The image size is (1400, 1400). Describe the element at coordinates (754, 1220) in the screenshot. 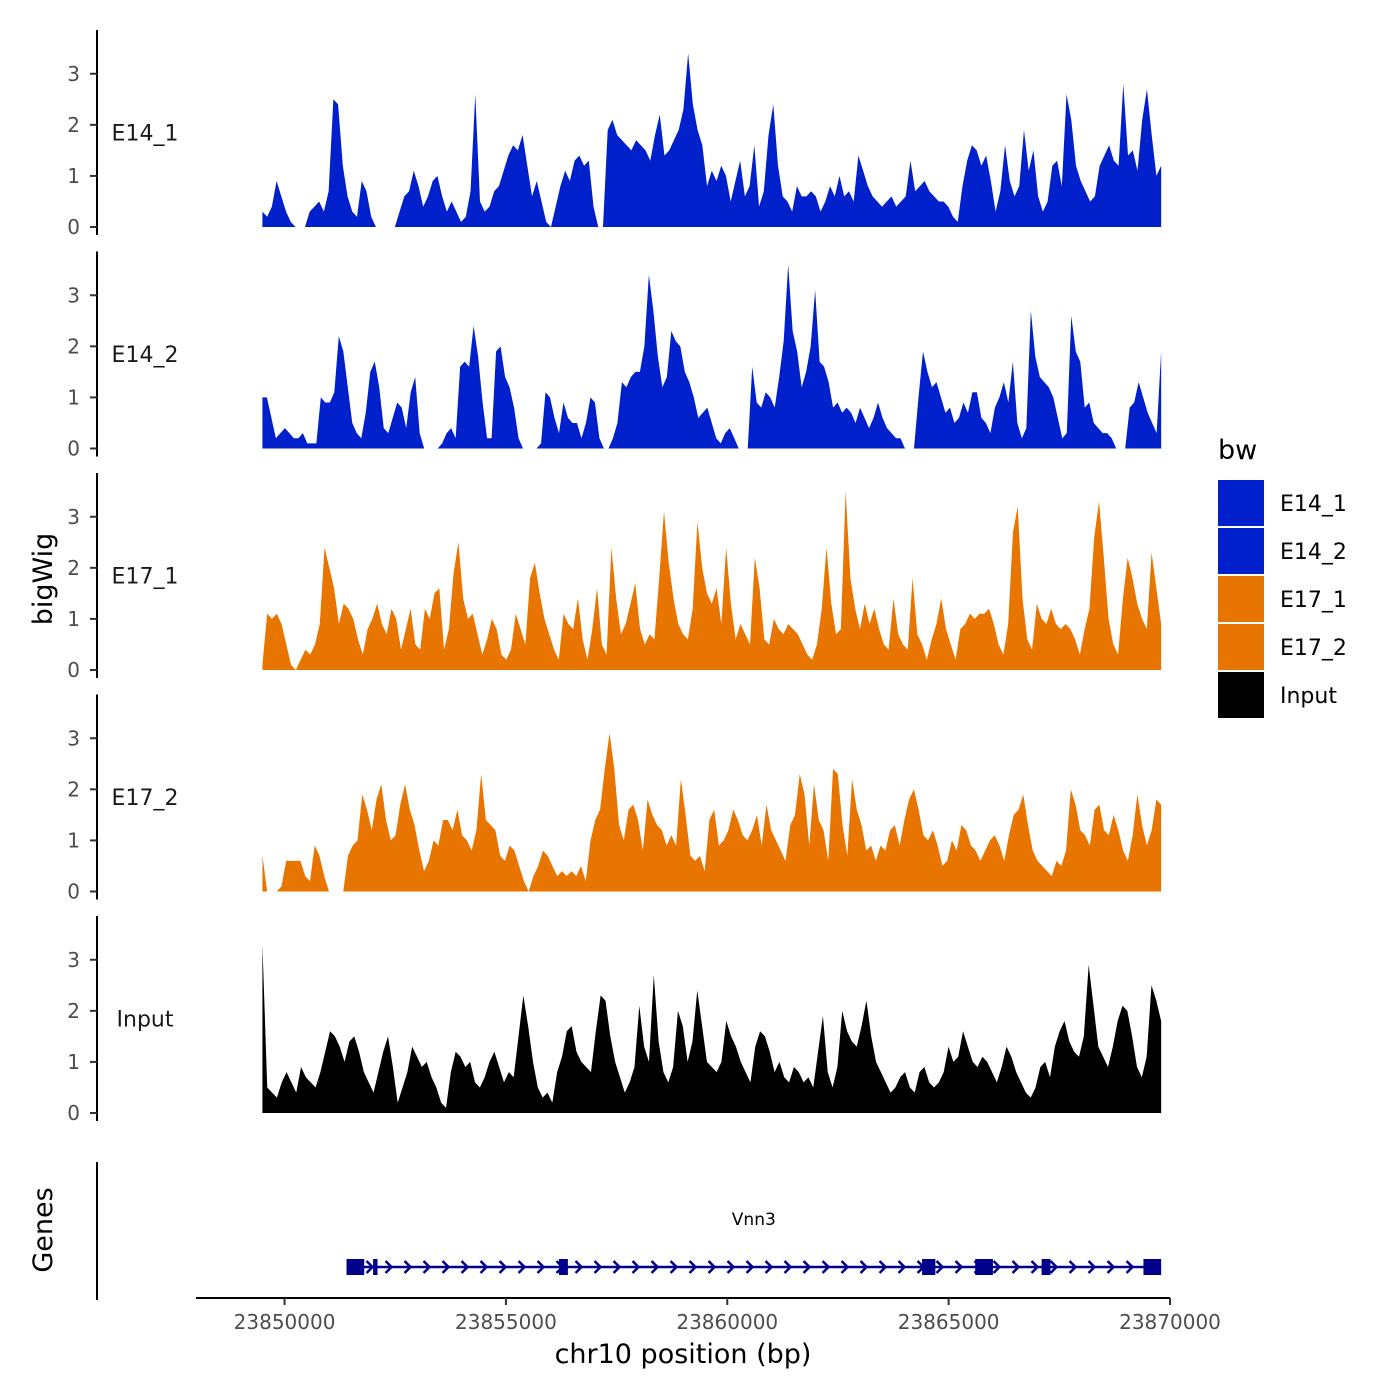

I see `gene-name-label: Vnn3` at that location.